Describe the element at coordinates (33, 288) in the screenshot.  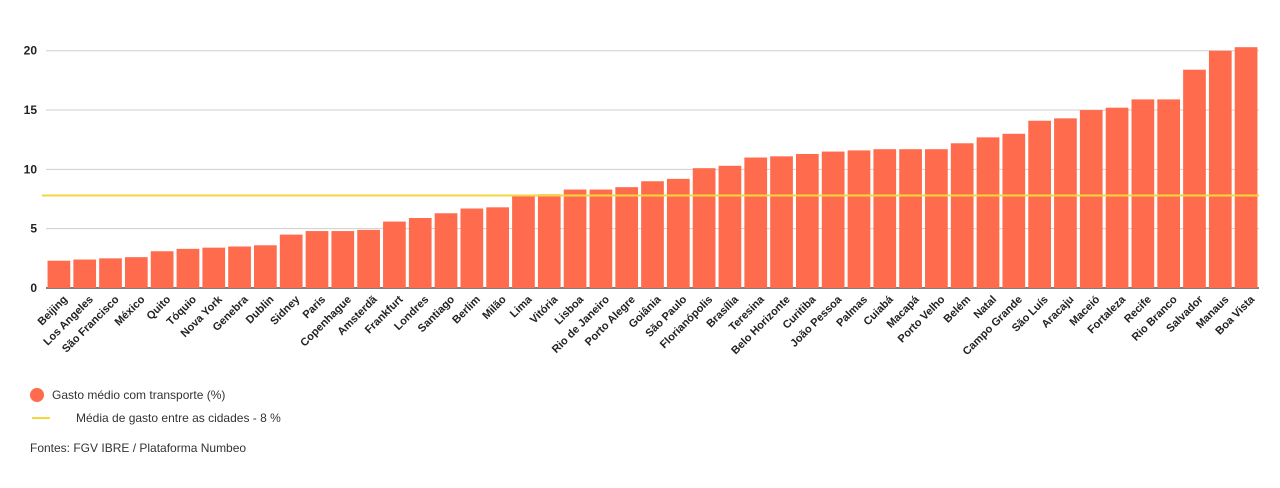
I see `y-tick-label: 0` at that location.